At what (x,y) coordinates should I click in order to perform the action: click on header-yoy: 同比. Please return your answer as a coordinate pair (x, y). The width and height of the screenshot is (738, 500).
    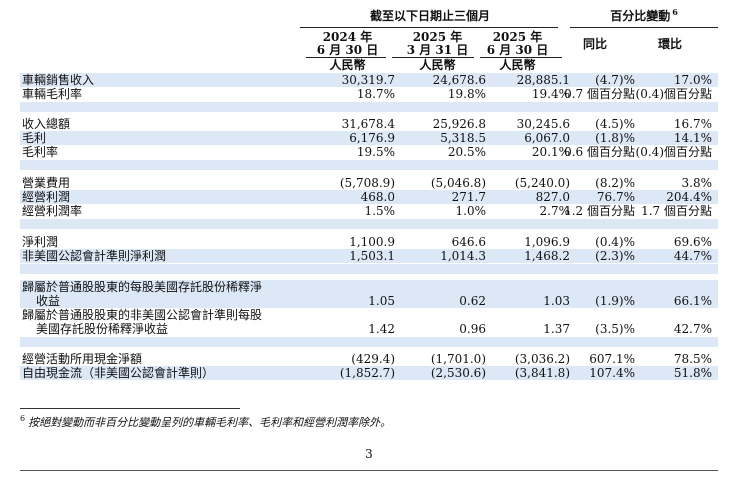
    Looking at the image, I should click on (594, 44).